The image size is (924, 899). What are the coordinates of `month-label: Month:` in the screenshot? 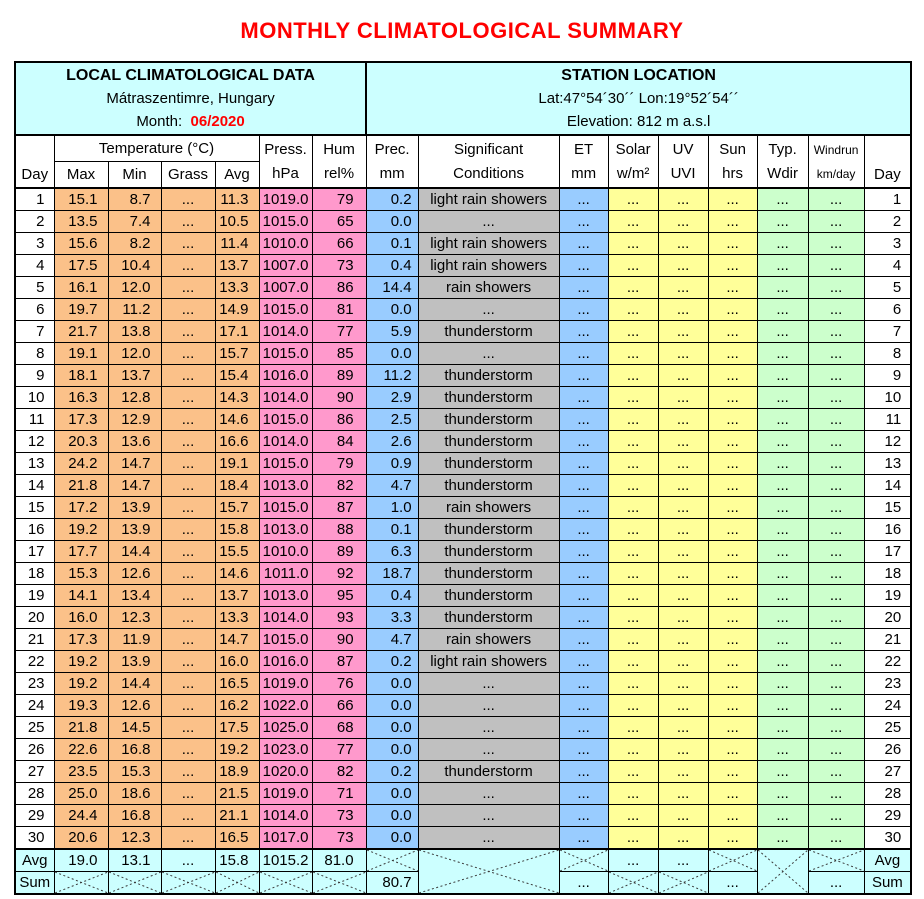 It's located at (159, 121).